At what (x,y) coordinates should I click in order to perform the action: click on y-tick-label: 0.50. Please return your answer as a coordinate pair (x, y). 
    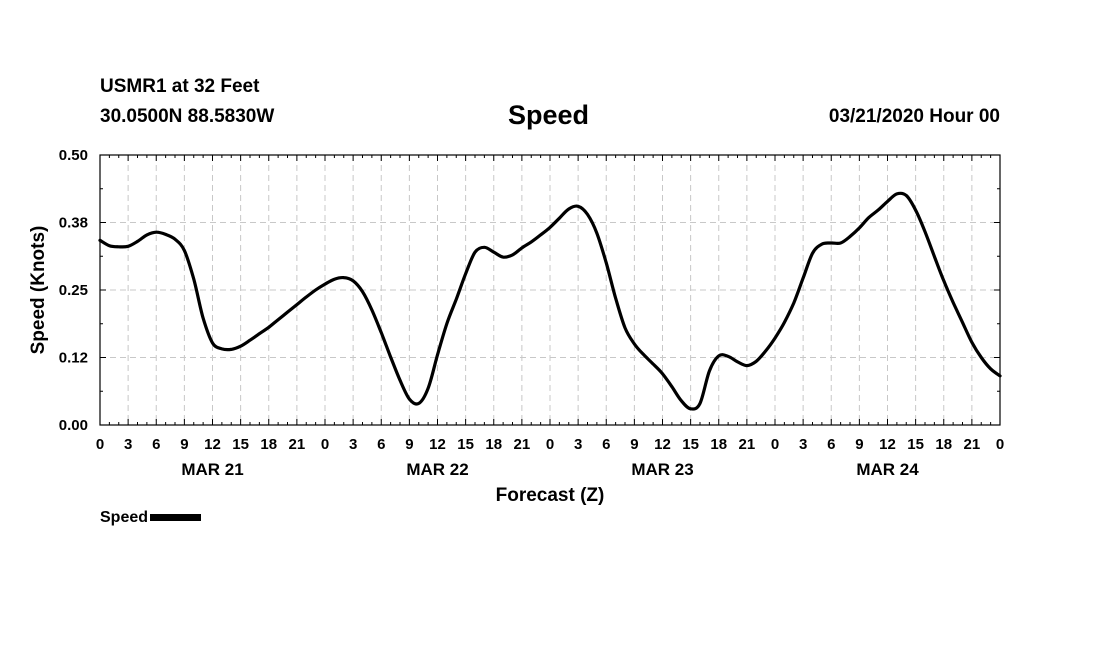
    Looking at the image, I should click on (73, 155).